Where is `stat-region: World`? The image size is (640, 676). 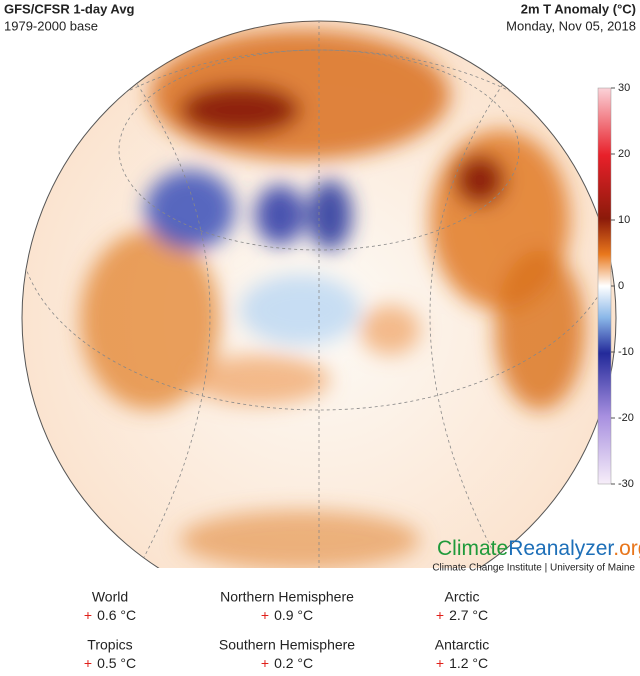
stat-region: World is located at coordinates (110, 597).